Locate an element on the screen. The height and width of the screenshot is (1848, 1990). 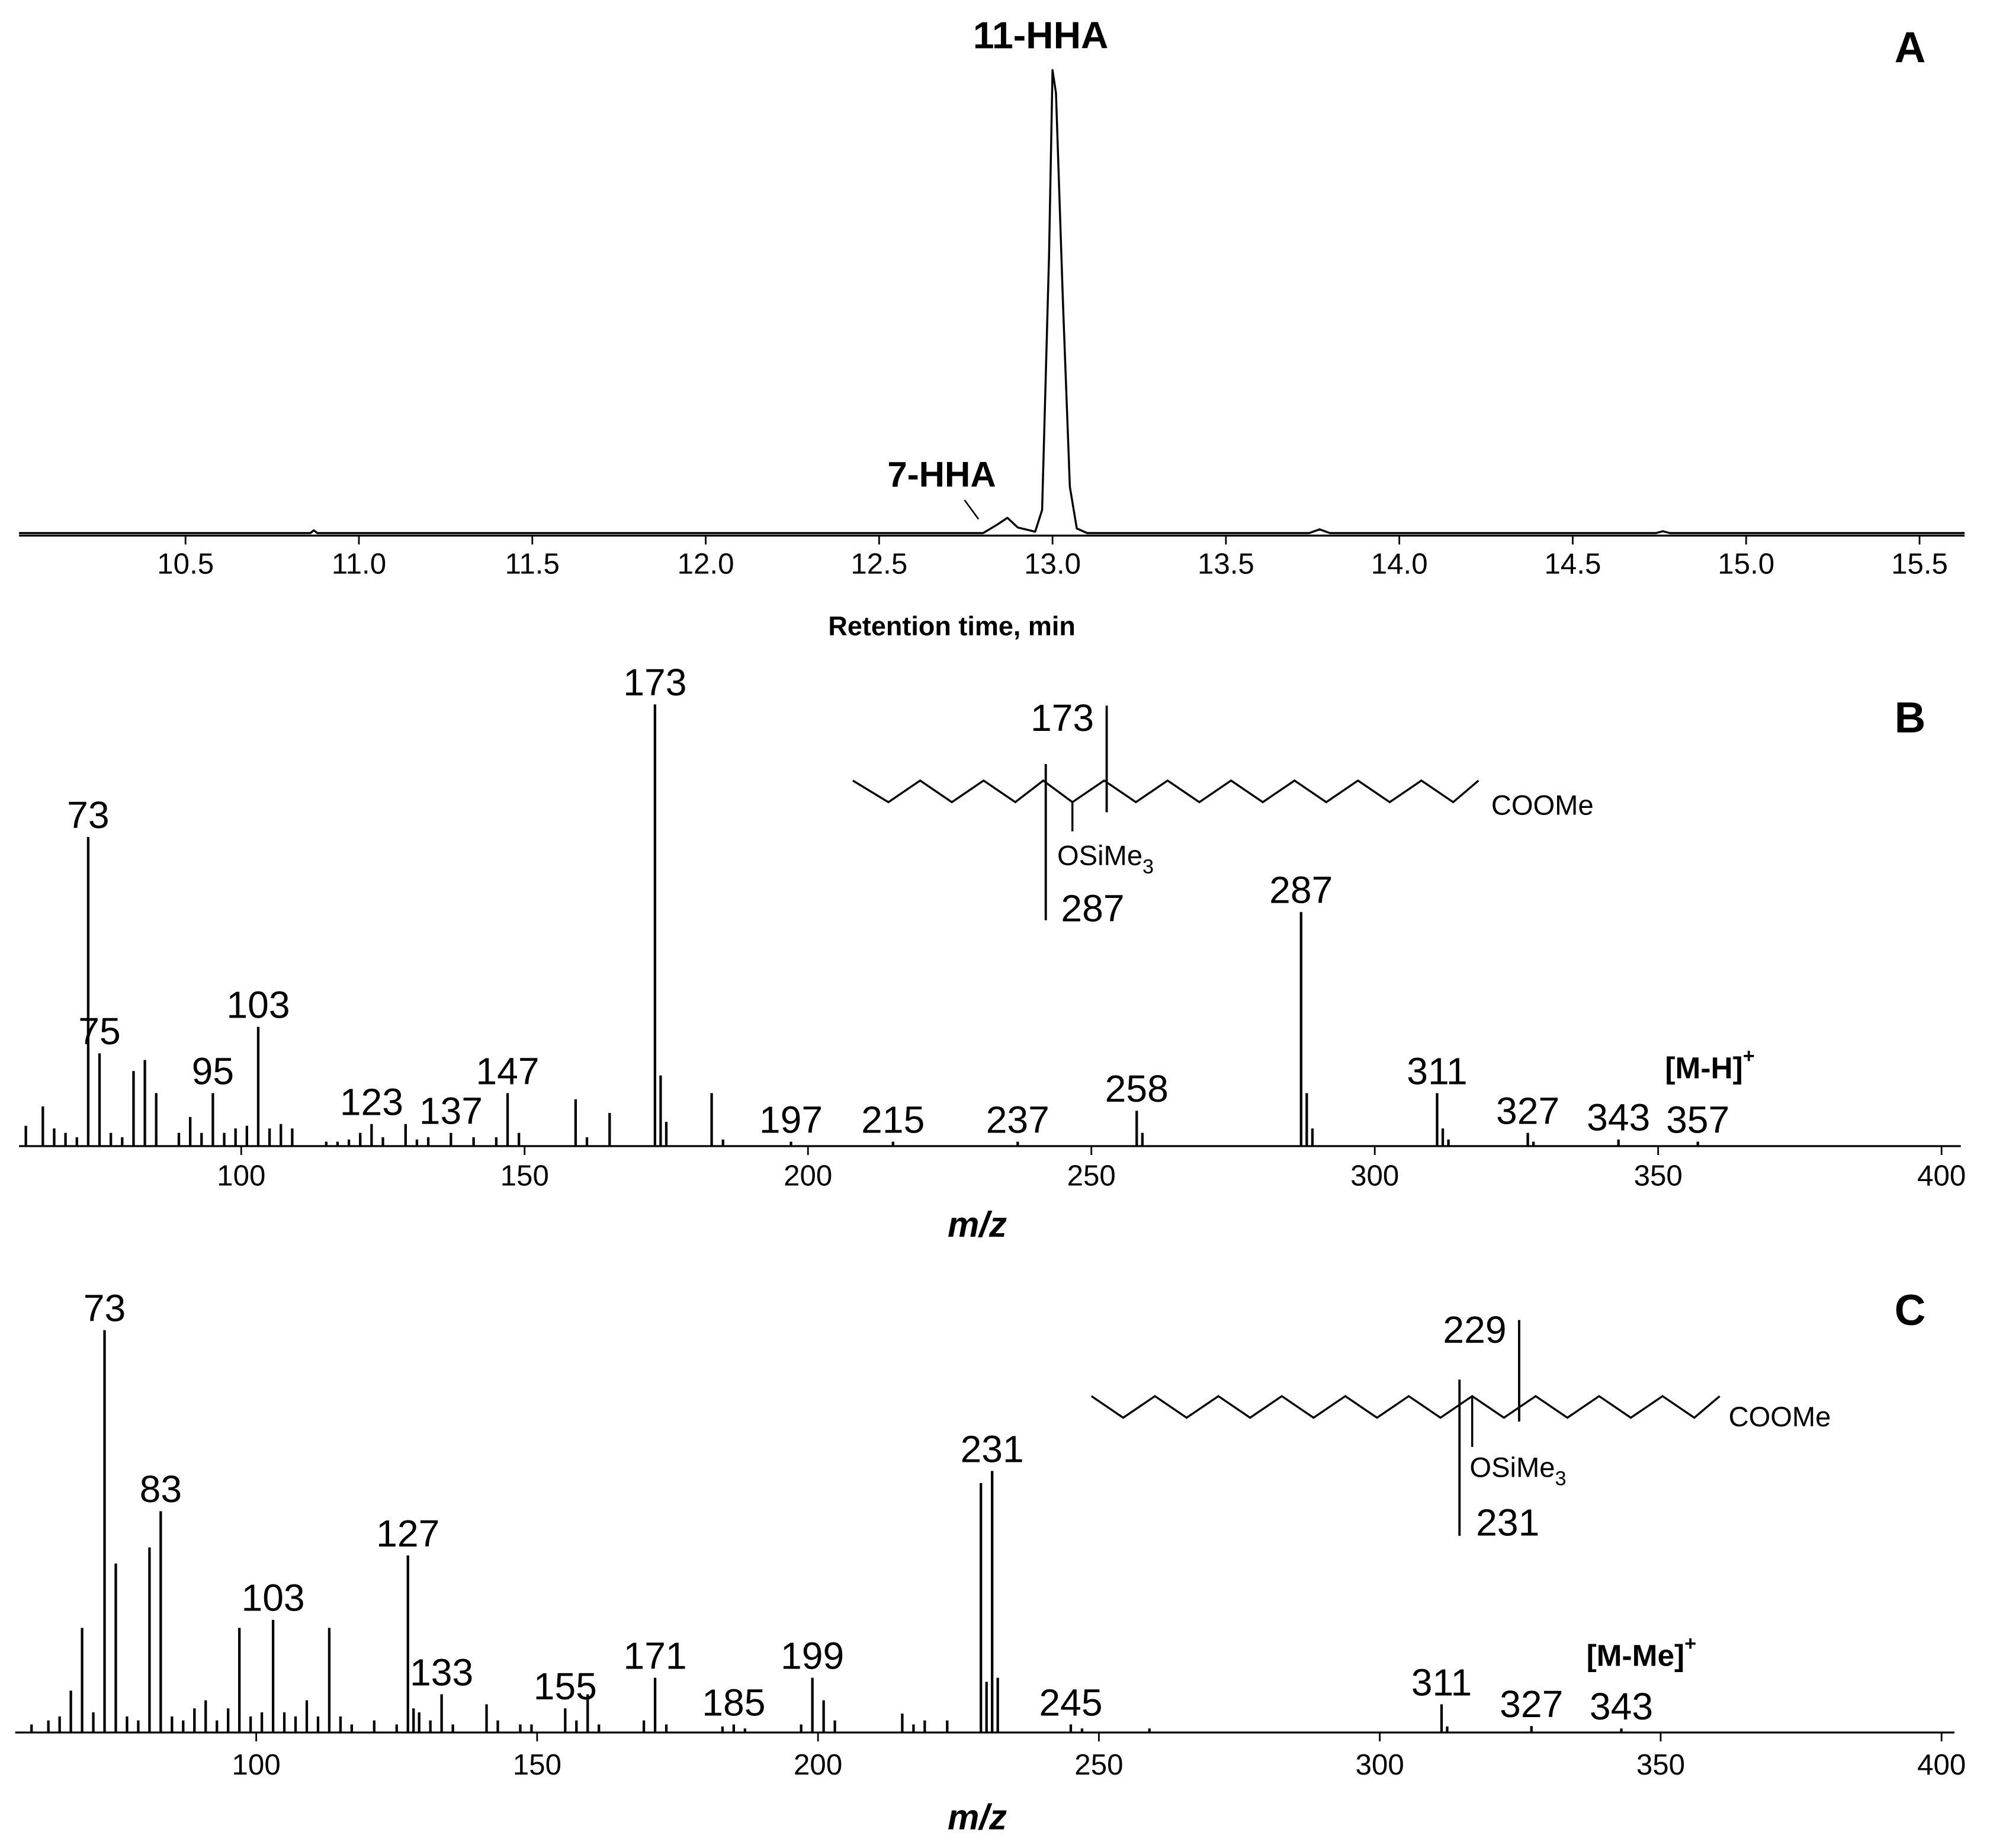
peak-label: 327 is located at coordinates (1531, 1704).